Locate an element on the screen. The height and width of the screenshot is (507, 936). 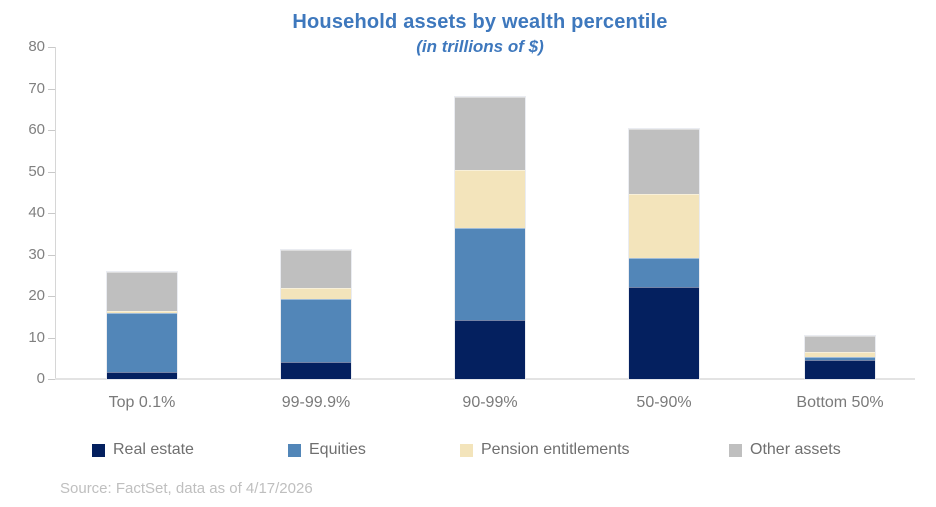
y-axis-line is located at coordinates (55, 213).